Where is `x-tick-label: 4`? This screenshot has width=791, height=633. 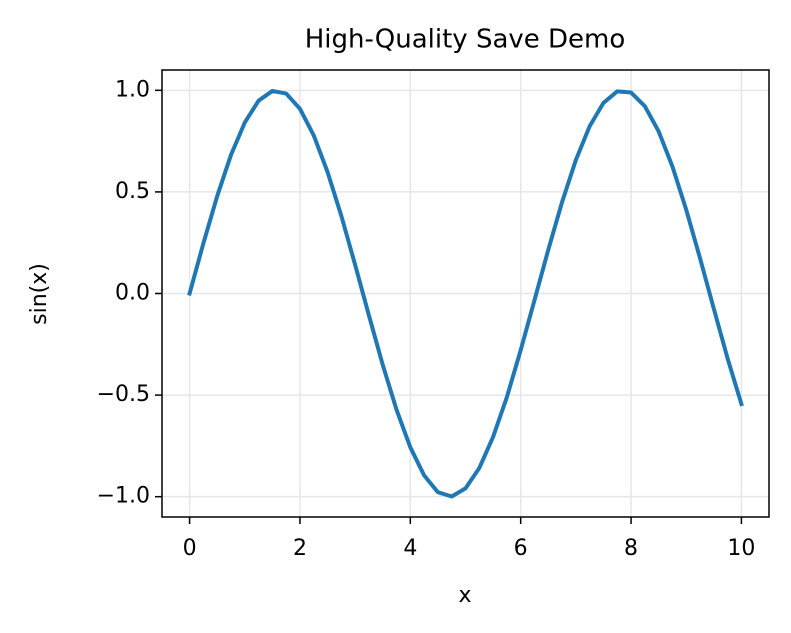 x-tick-label: 4 is located at coordinates (410, 548).